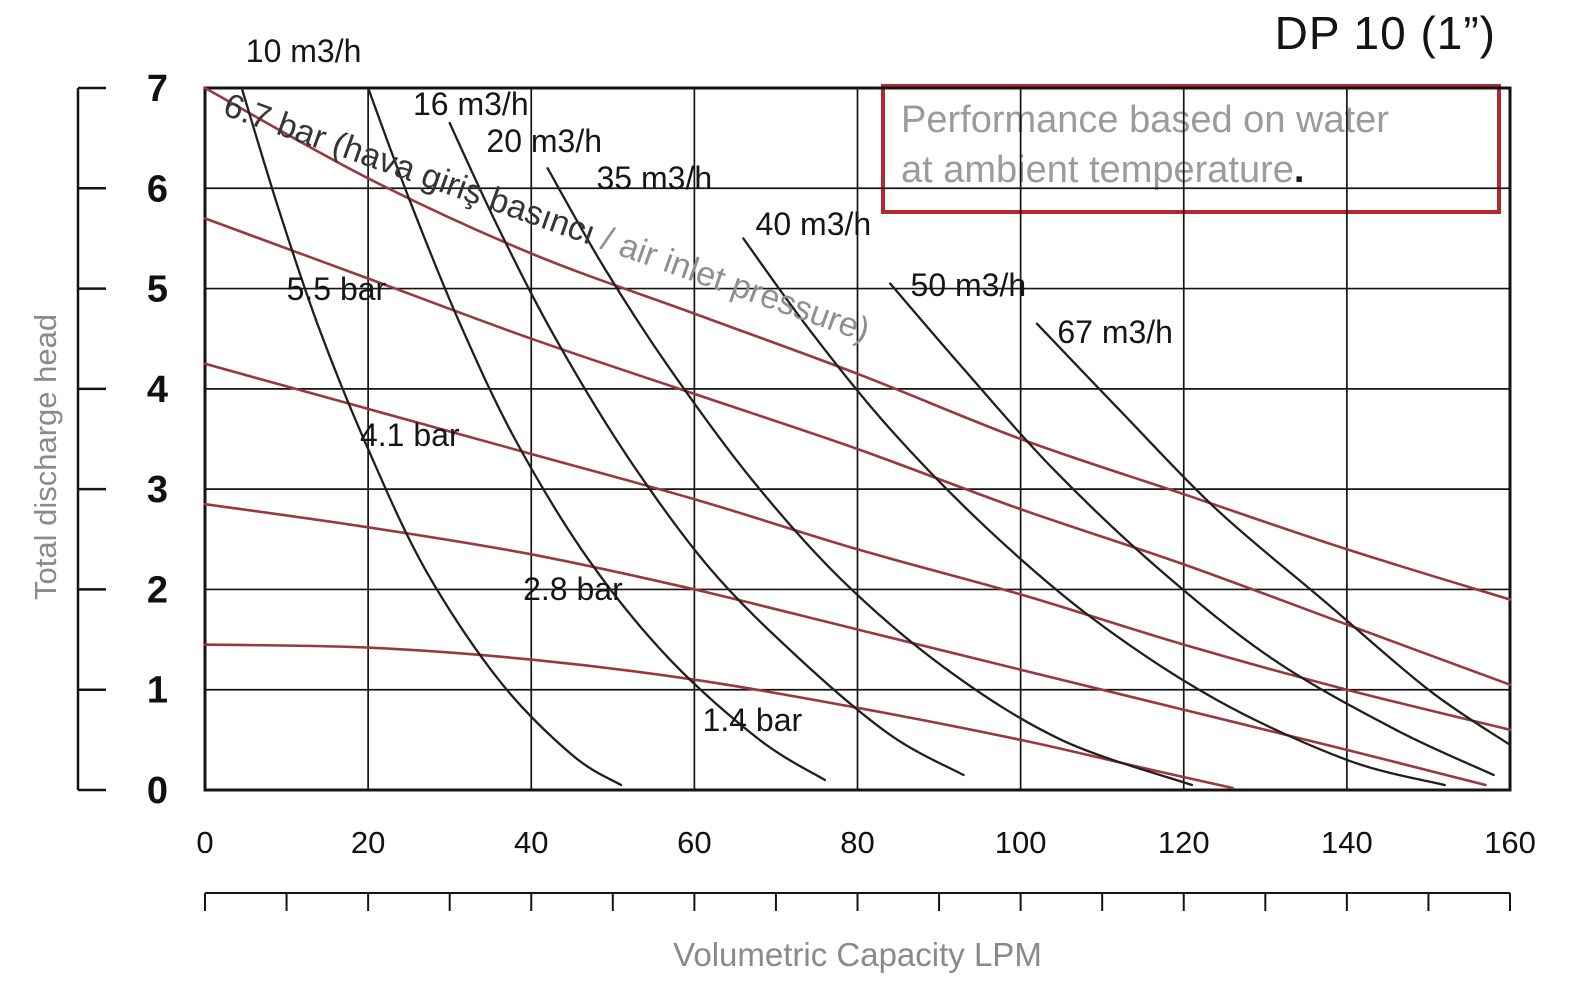 The image size is (1578, 1000). I want to click on x-tick-label: 140, so click(1347, 842).